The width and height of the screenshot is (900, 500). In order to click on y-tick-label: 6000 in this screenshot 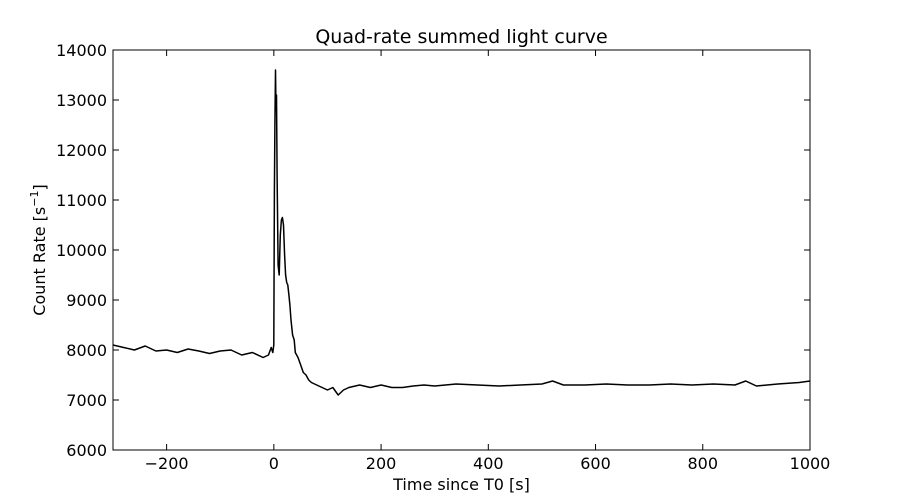, I will do `click(86, 450)`.